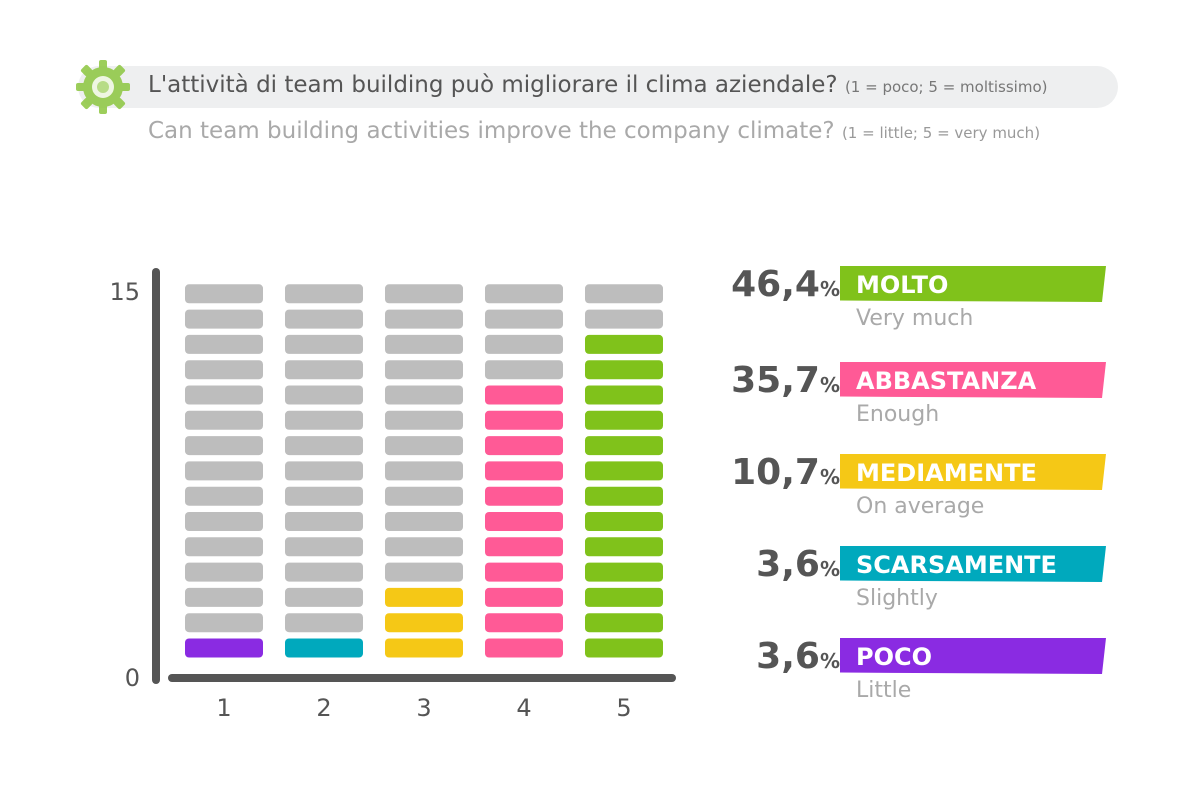 The image size is (1200, 800). I want to click on legend-sublabel: Slightly, so click(897, 598).